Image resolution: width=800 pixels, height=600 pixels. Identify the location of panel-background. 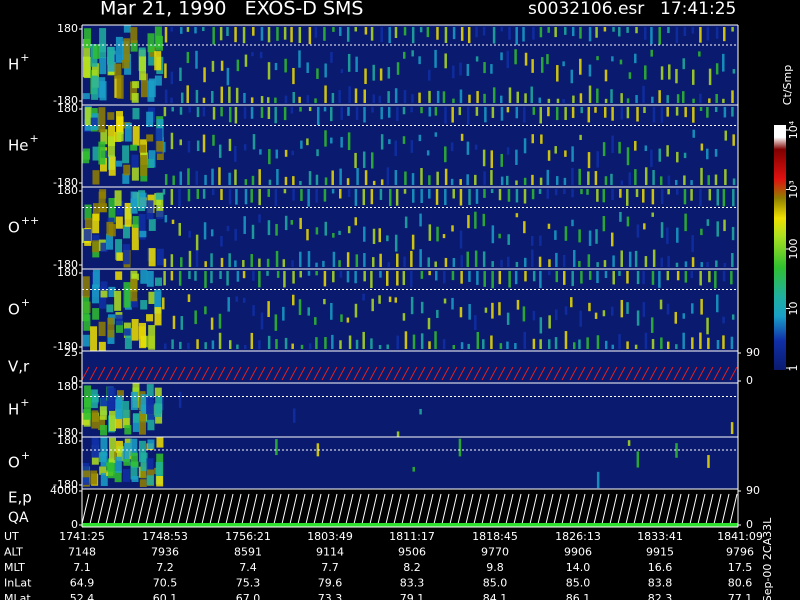
(410, 463).